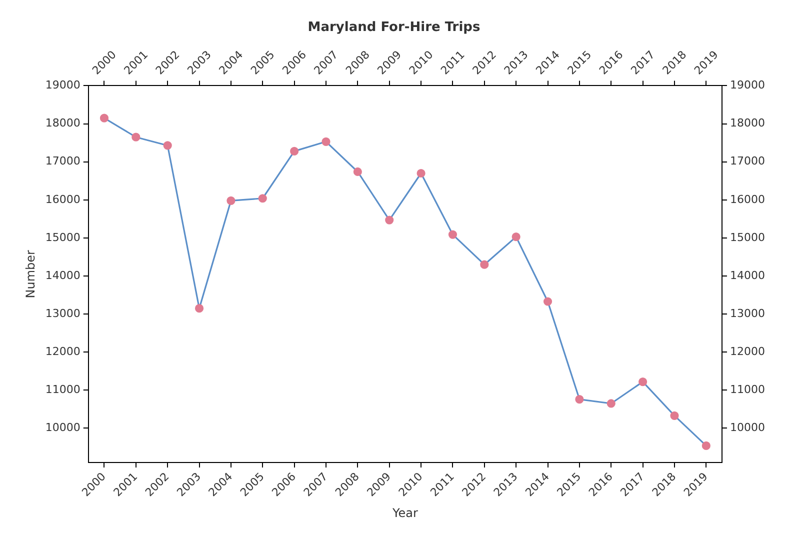  I want to click on y-tick-label: 16000, so click(62, 199).